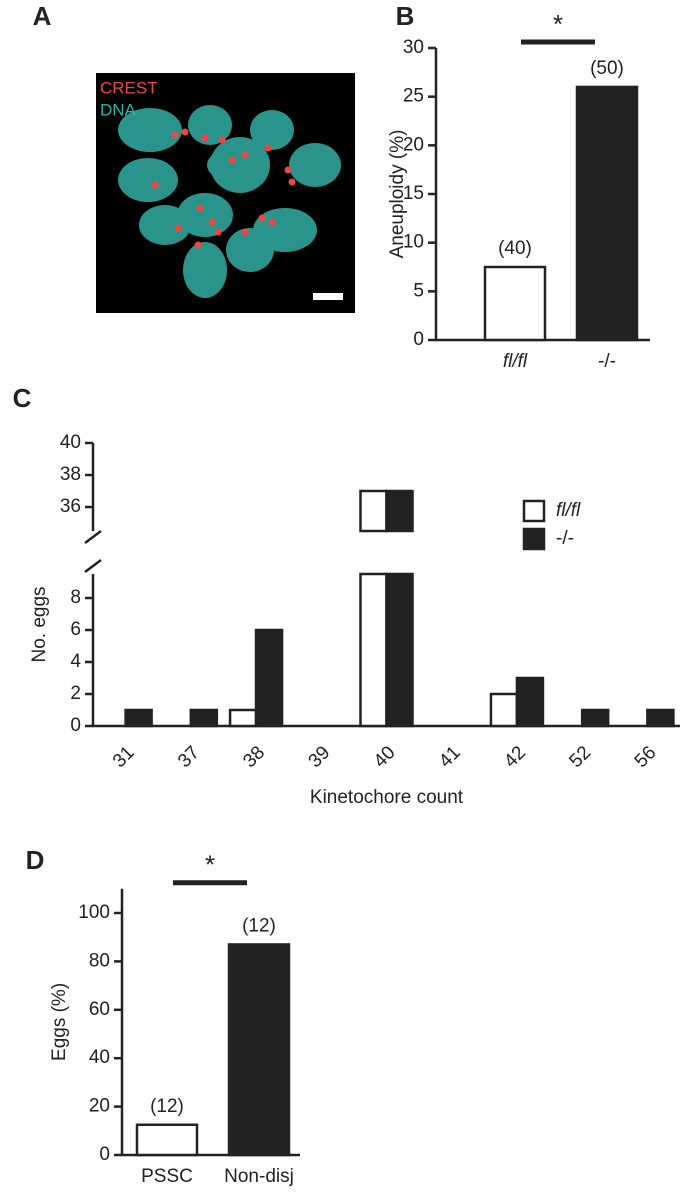 Image resolution: width=683 pixels, height=1192 pixels. What do you see at coordinates (413, 193) in the screenshot?
I see `y-tick-label: 15` at bounding box center [413, 193].